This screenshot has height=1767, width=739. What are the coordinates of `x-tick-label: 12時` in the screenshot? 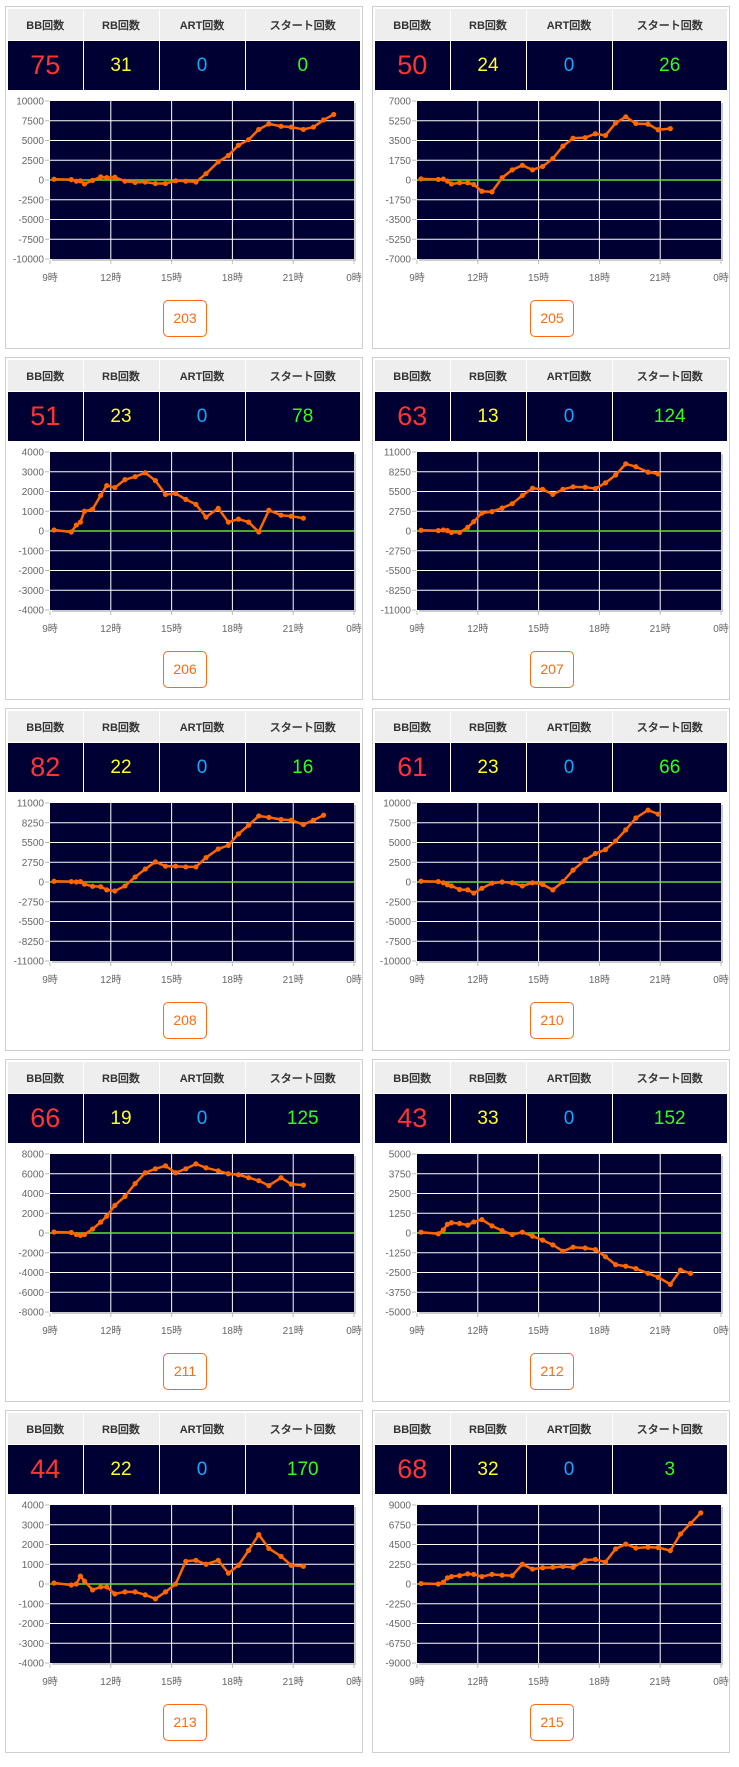 It's located at (110, 629).